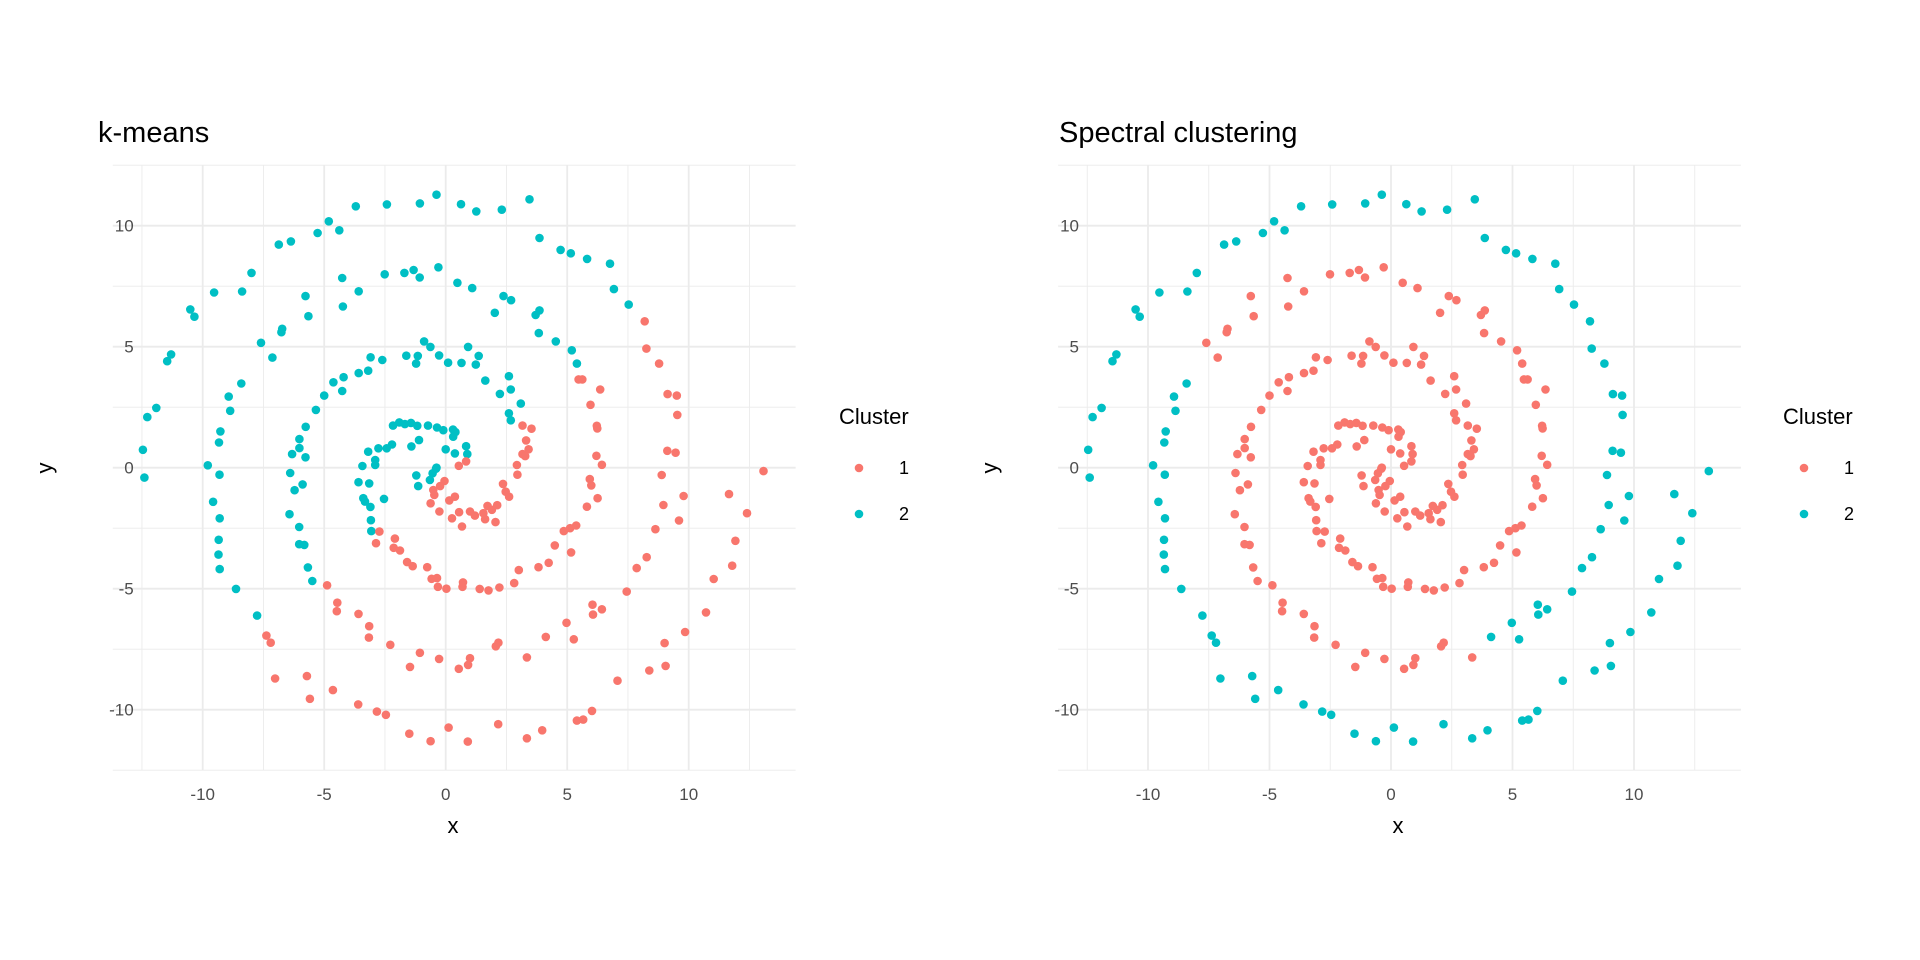 The image size is (1920, 960). Describe the element at coordinates (1398, 825) in the screenshot. I see `x-axis-title: x` at that location.